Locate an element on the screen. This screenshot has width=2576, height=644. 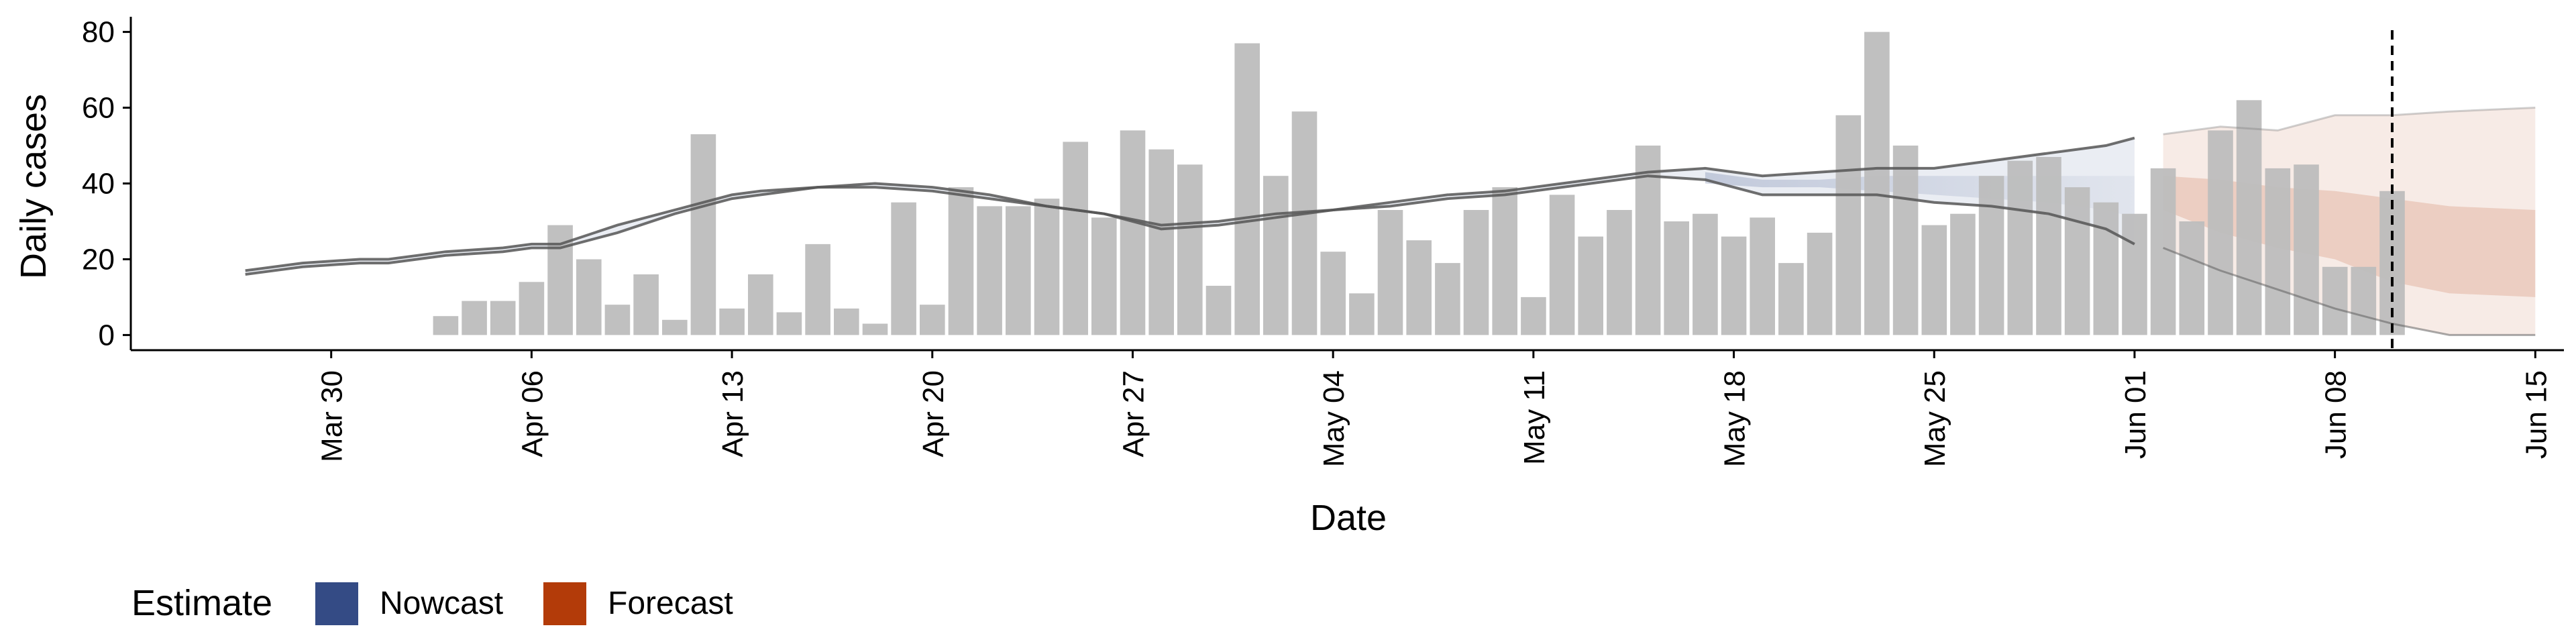
x-tick-label: Jun 15 is located at coordinates (2536, 414).